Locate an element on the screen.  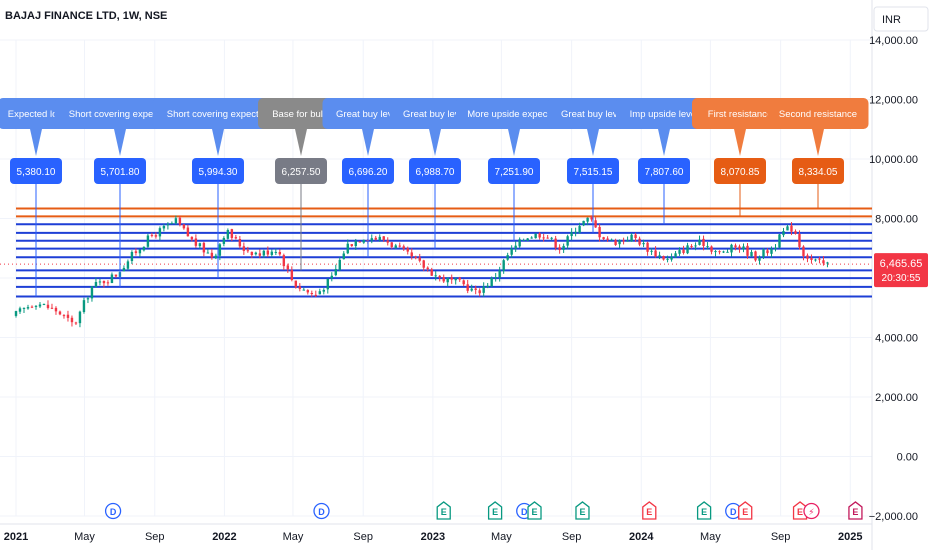
dividend-icon is located at coordinates (113, 511).